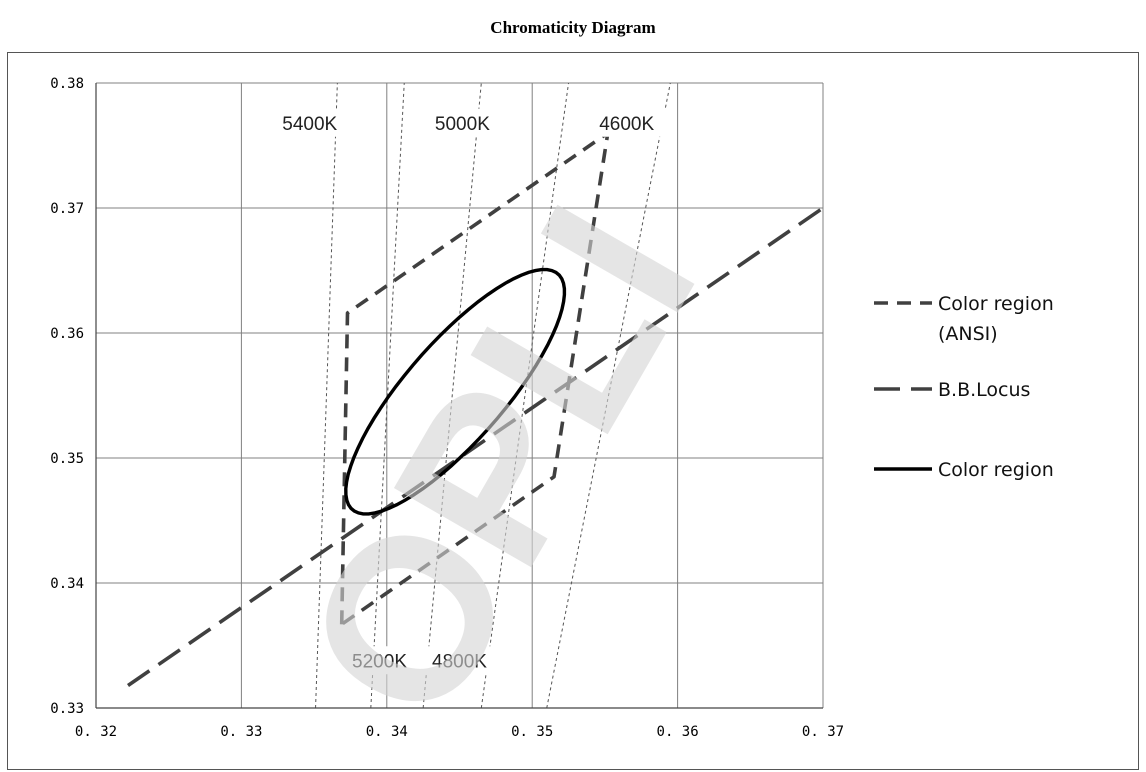 The height and width of the screenshot is (772, 1146). Describe the element at coordinates (968, 334) in the screenshot. I see `legend-label: (ANSI)` at that location.